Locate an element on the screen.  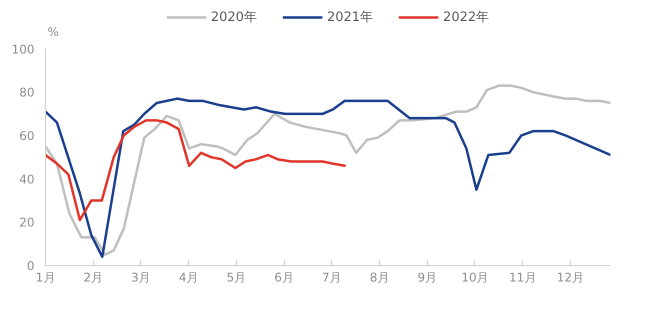
x-tick-label: 11月 is located at coordinates (522, 277).